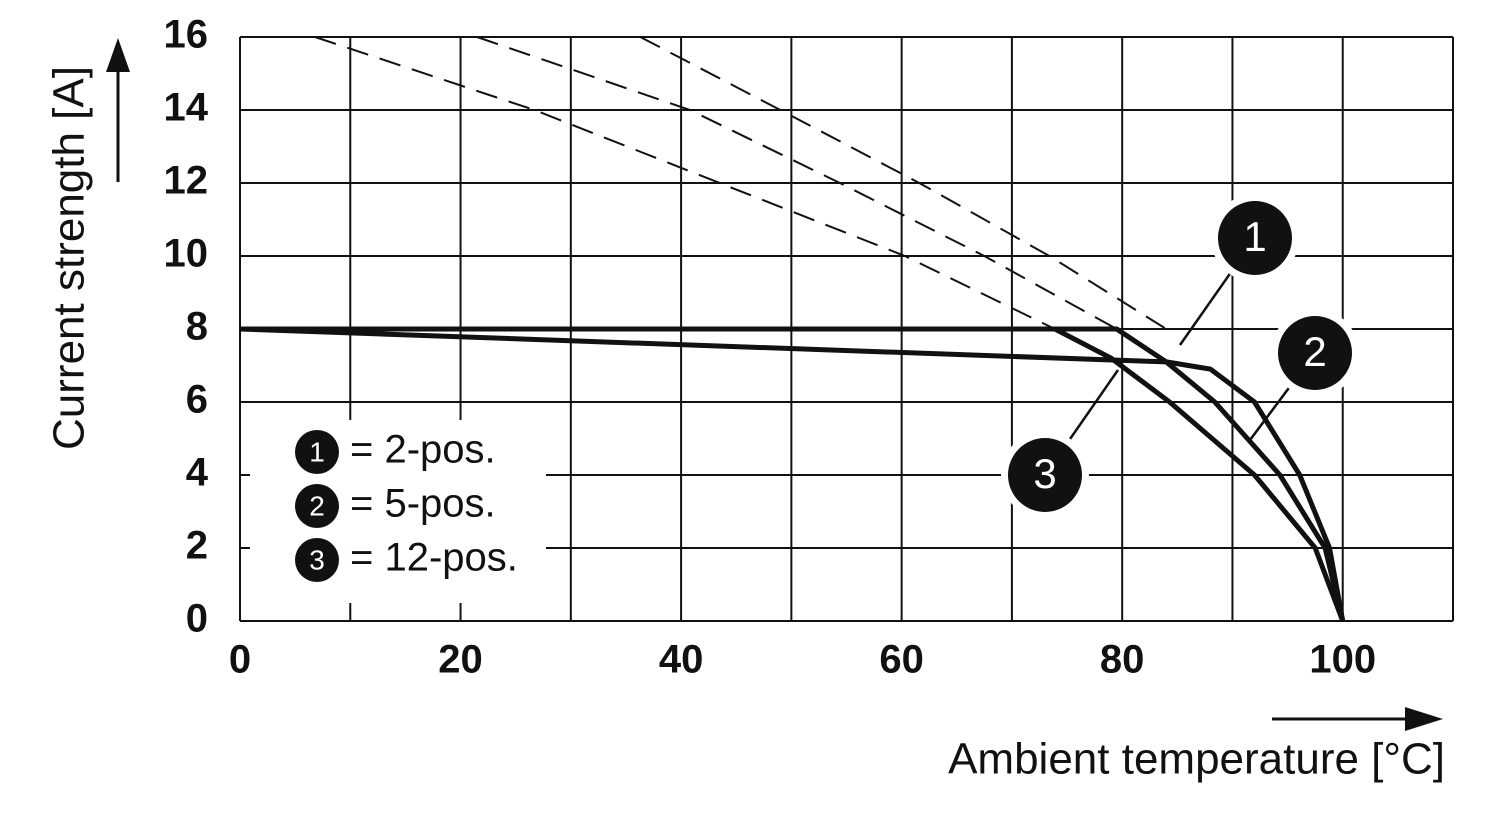 The width and height of the screenshot is (1500, 820). What do you see at coordinates (423, 504) in the screenshot?
I see `legend-label: = 5-pos.` at bounding box center [423, 504].